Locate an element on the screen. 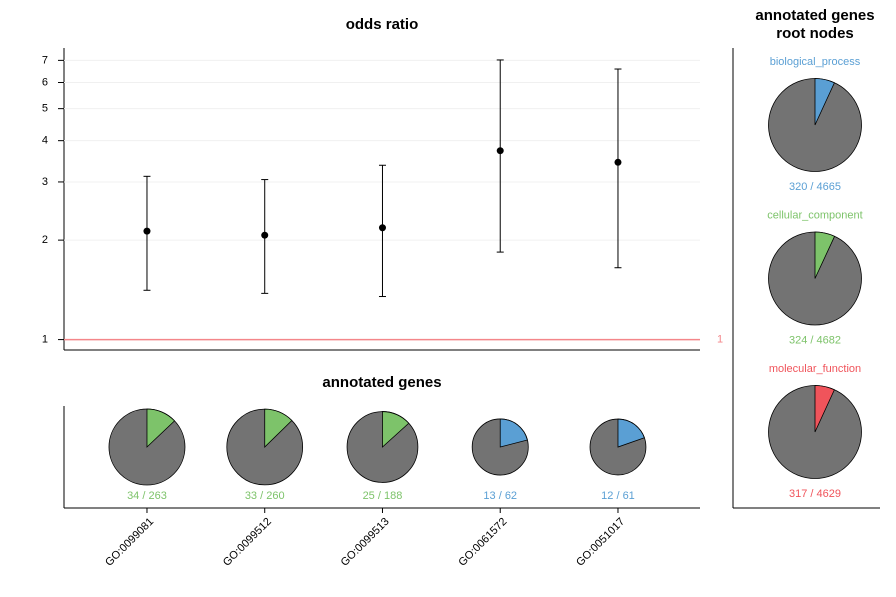 This screenshot has width=896, height=597. chart-title: odds ratio is located at coordinates (382, 24).